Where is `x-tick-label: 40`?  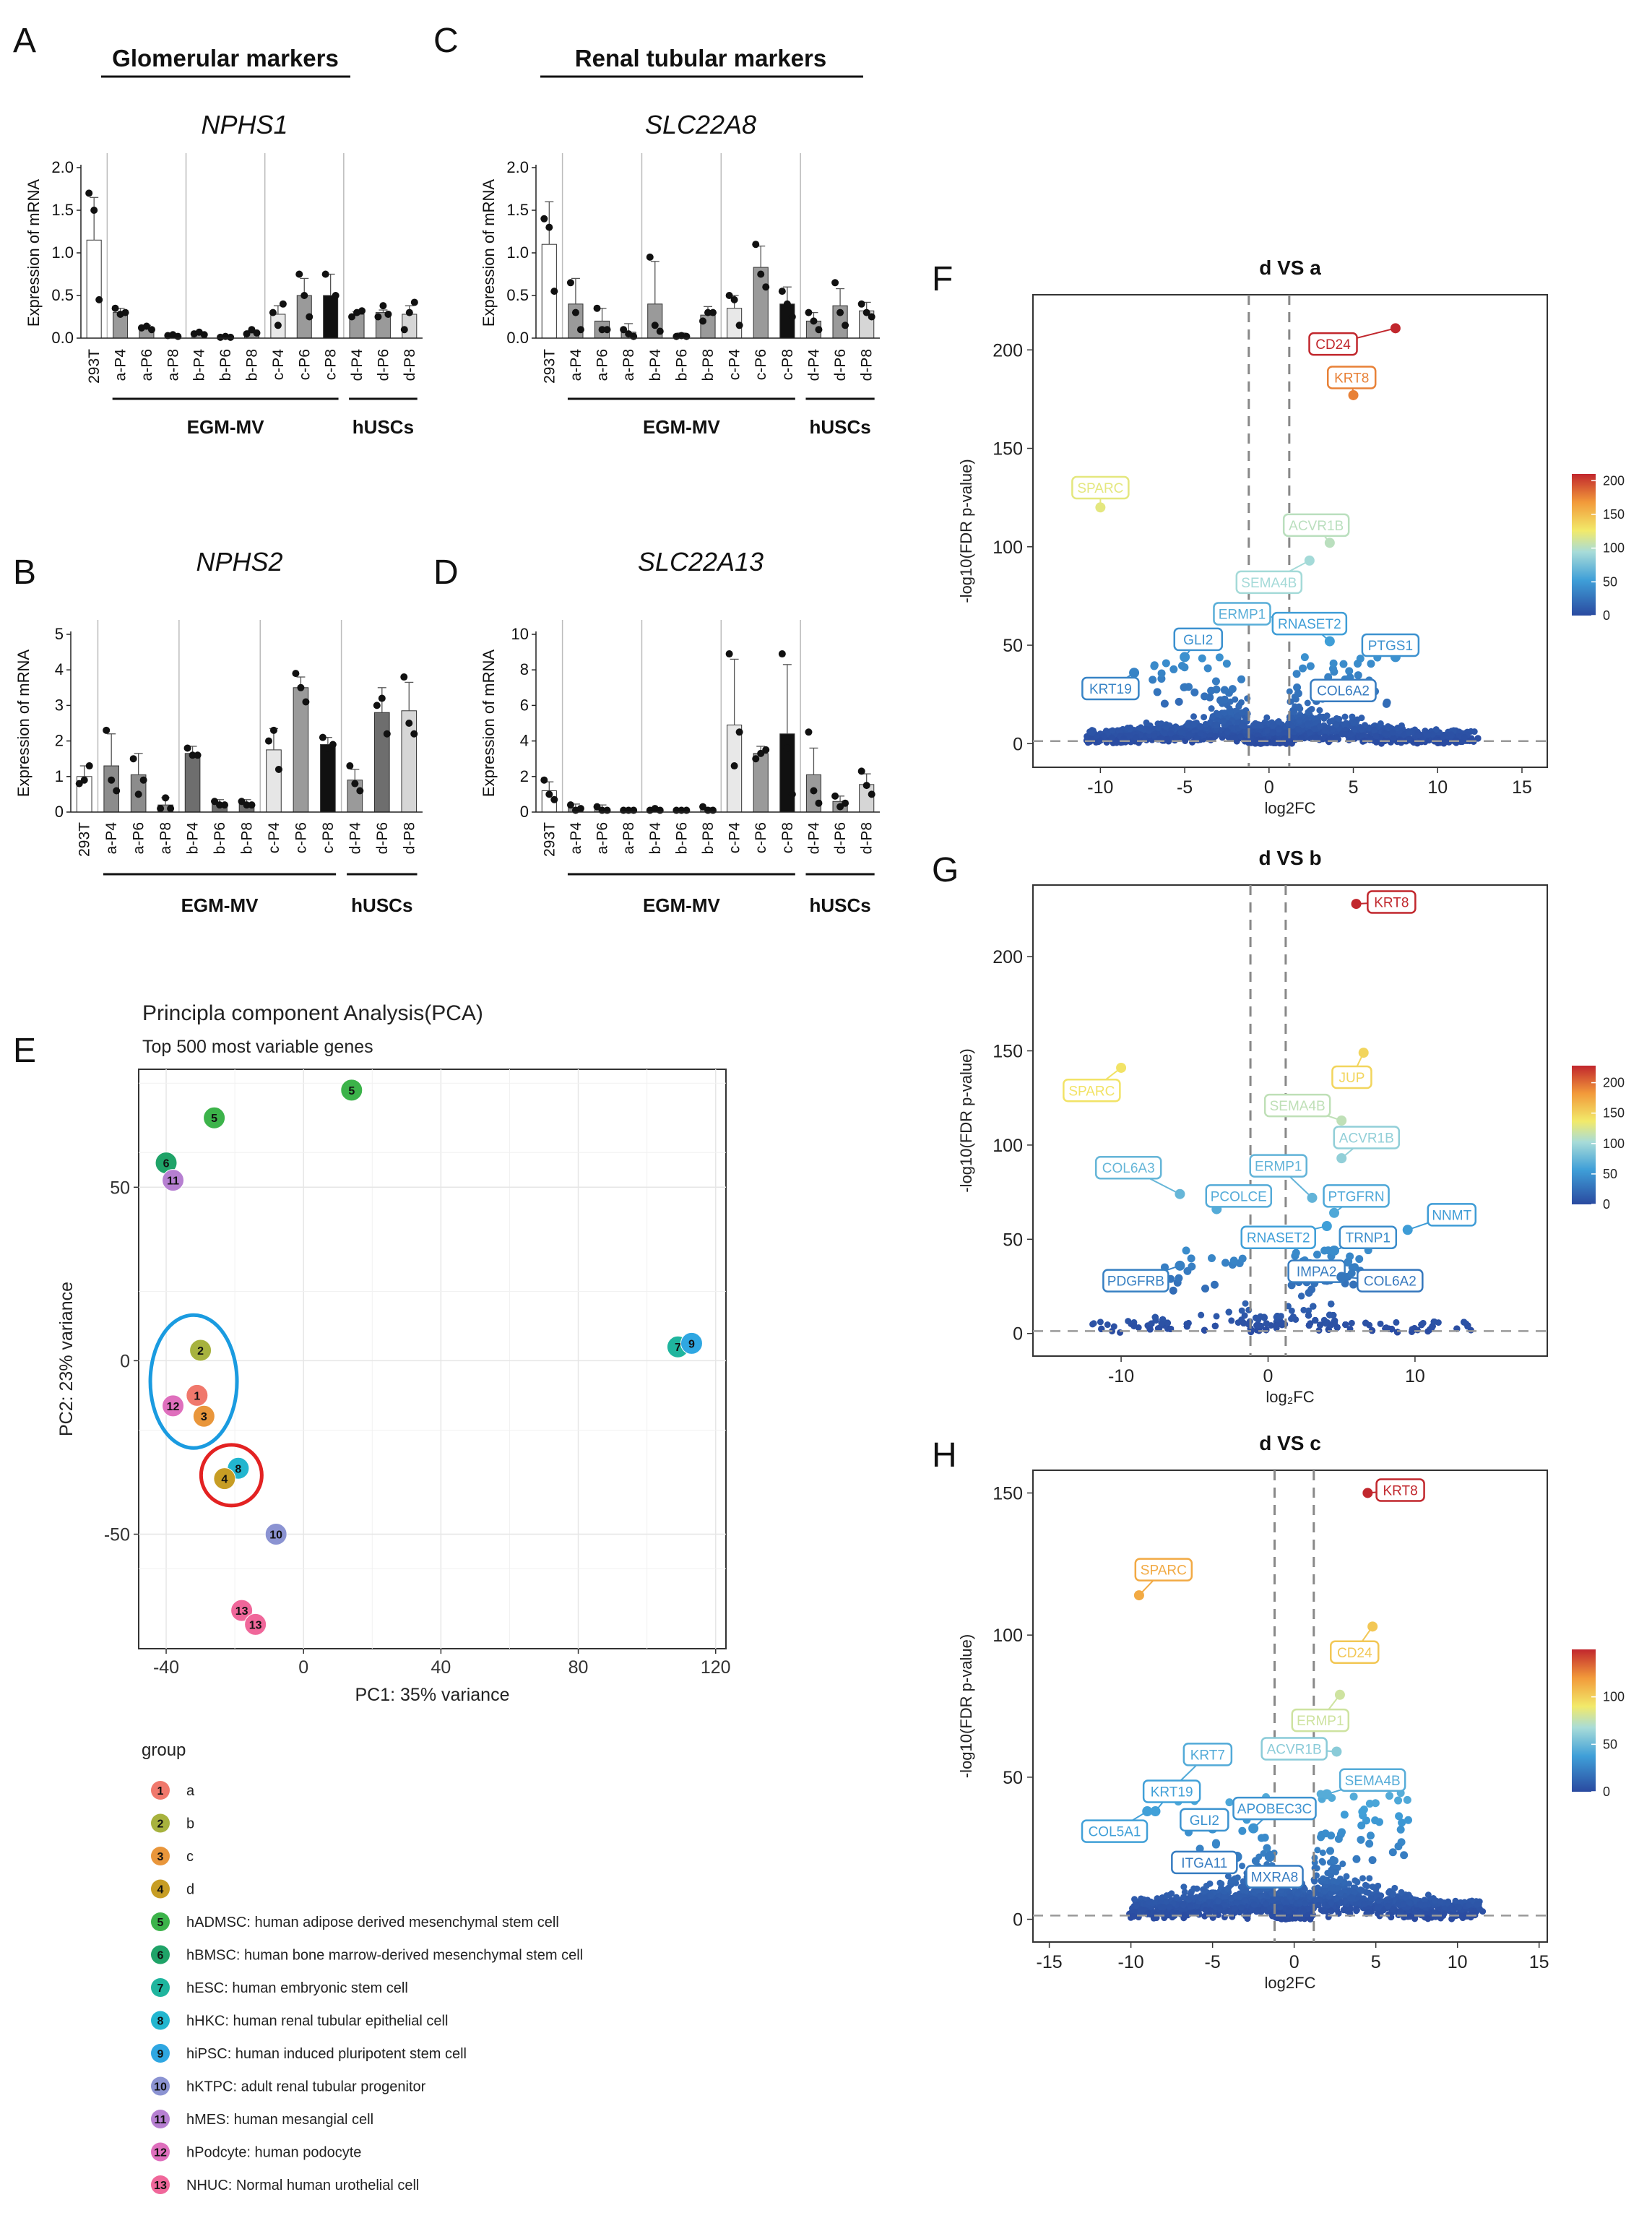 x-tick-label: 40 is located at coordinates (441, 1668).